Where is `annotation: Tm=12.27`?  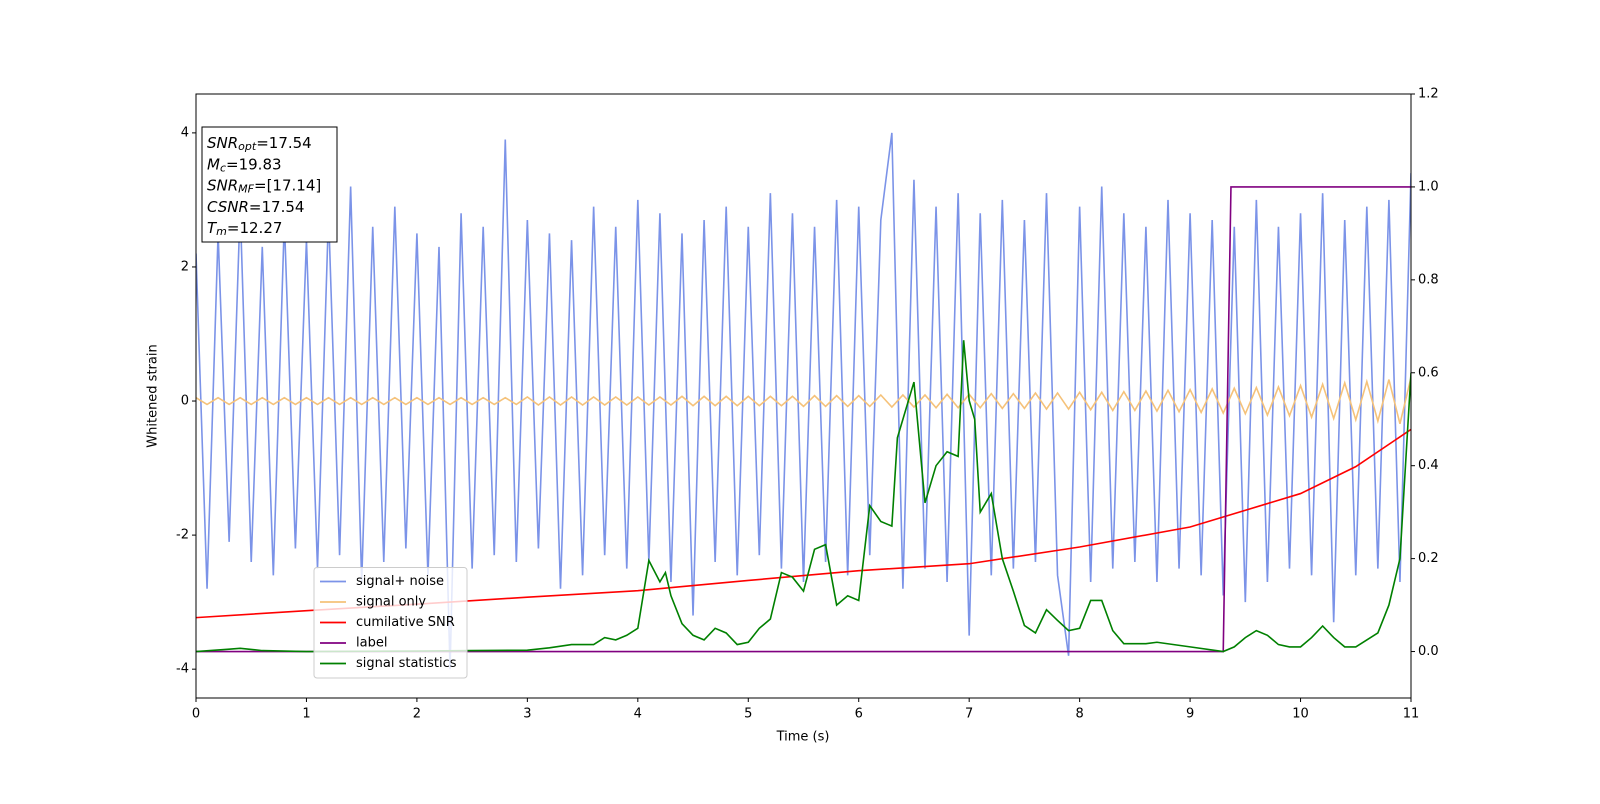
annotation: Tm=12.27 is located at coordinates (244, 229).